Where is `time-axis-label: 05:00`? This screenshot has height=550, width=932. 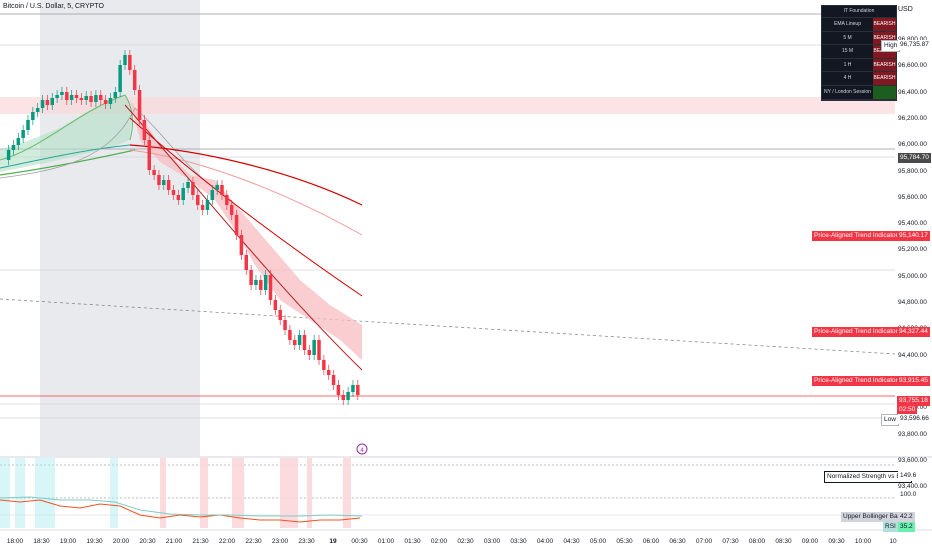
time-axis-label: 05:00 is located at coordinates (598, 541).